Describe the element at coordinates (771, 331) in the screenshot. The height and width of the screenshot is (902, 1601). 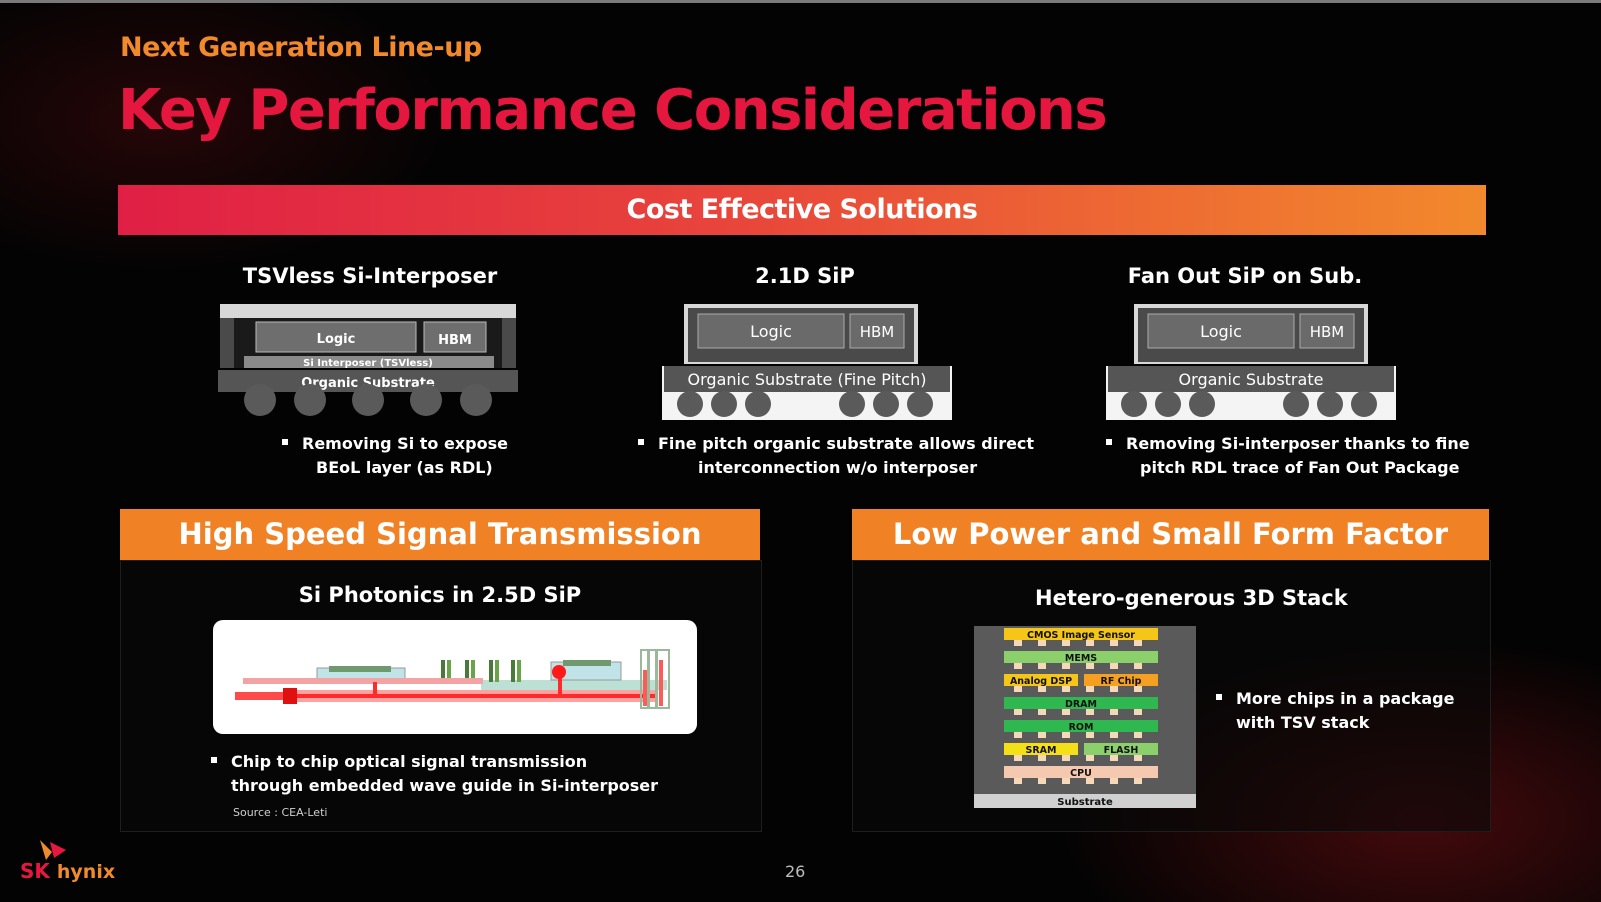
I see `2-1d-logic-label: Logic` at that location.